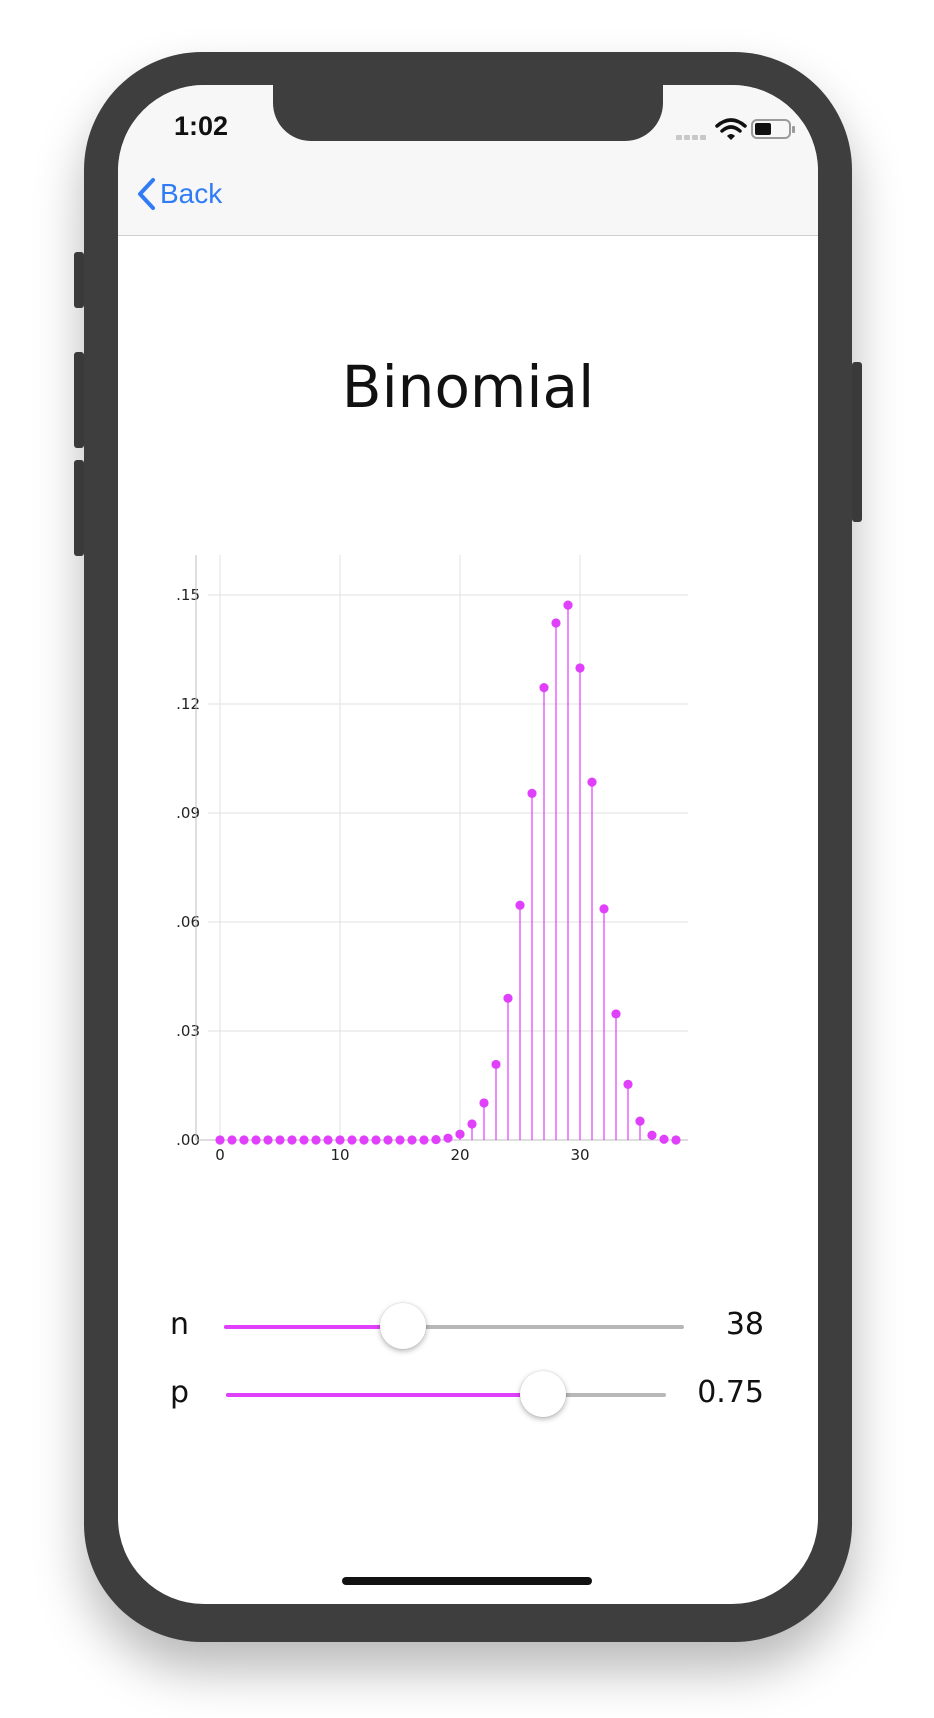 The height and width of the screenshot is (1718, 934). What do you see at coordinates (180, 1324) in the screenshot?
I see `slider-n-label: n` at bounding box center [180, 1324].